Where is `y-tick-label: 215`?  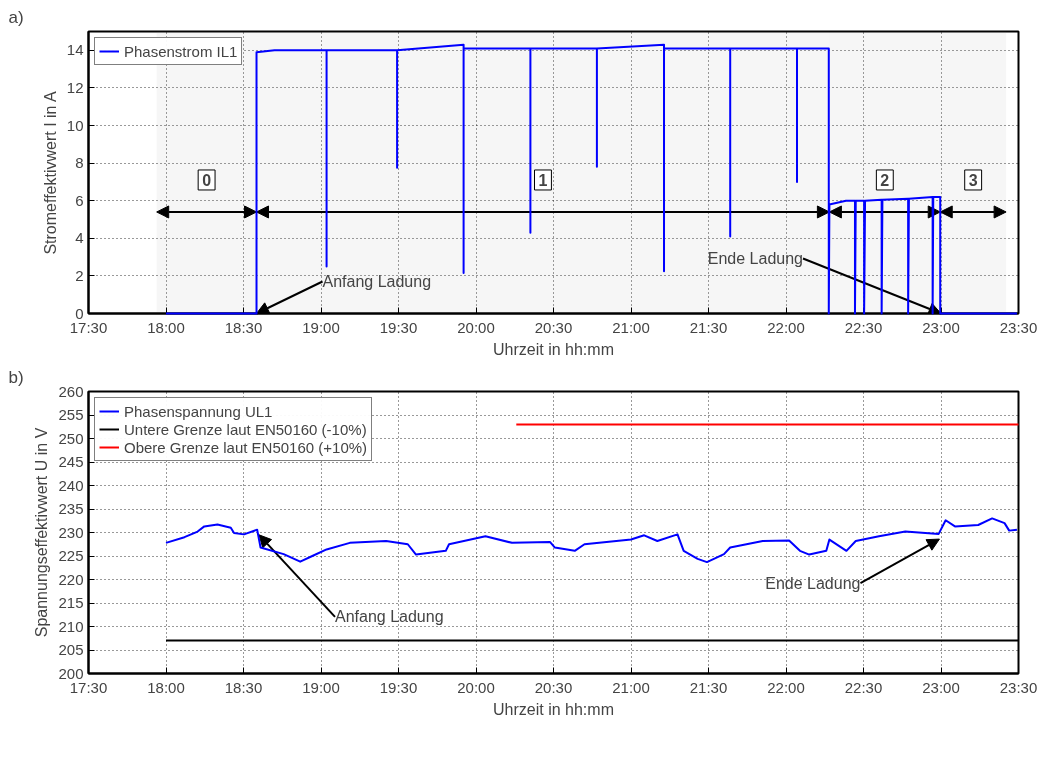
y-tick-label: 215 is located at coordinates (71, 602).